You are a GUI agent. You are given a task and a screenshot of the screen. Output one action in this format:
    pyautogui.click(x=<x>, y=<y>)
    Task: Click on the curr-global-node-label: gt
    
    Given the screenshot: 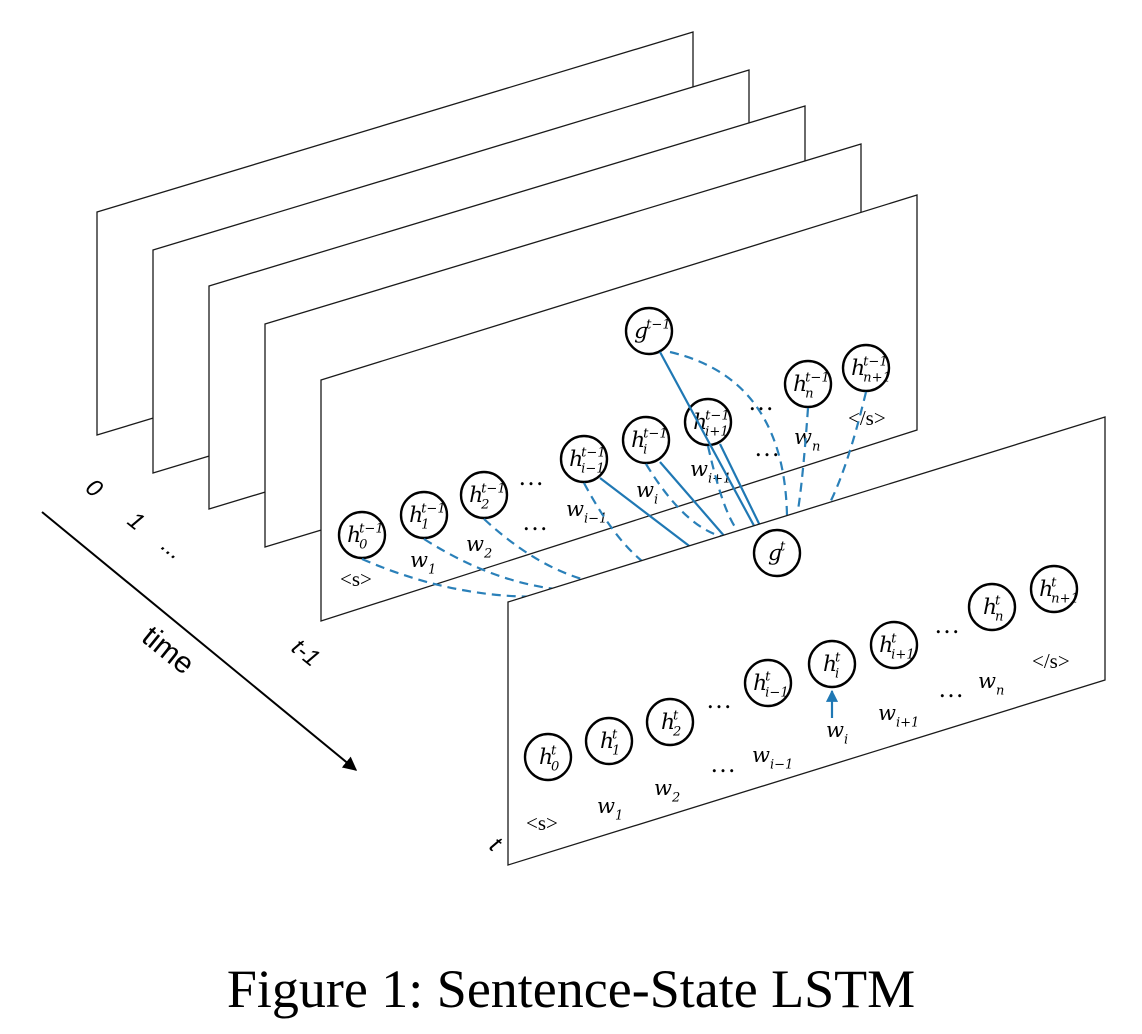 What is the action you would take?
    pyautogui.click(x=777, y=552)
    